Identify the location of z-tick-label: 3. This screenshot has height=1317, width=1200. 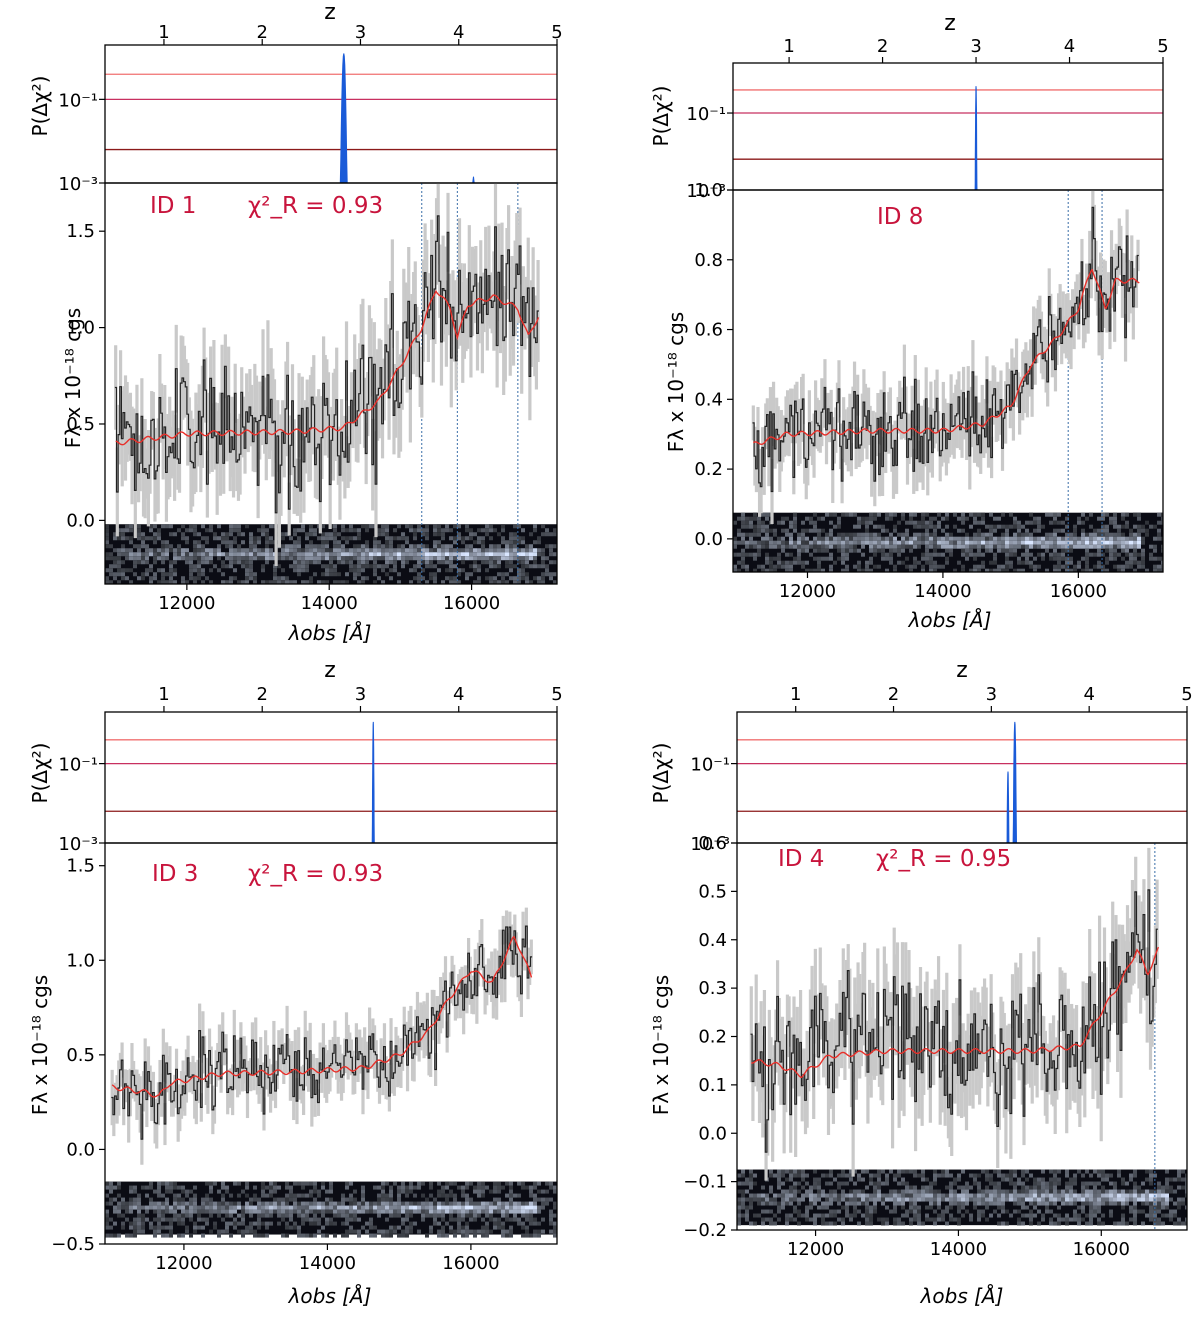
(991, 694).